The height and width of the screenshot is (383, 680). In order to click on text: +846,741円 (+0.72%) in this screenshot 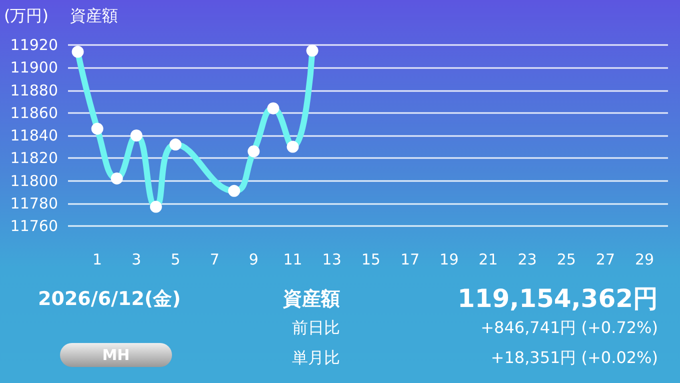, I will do `click(569, 328)`.